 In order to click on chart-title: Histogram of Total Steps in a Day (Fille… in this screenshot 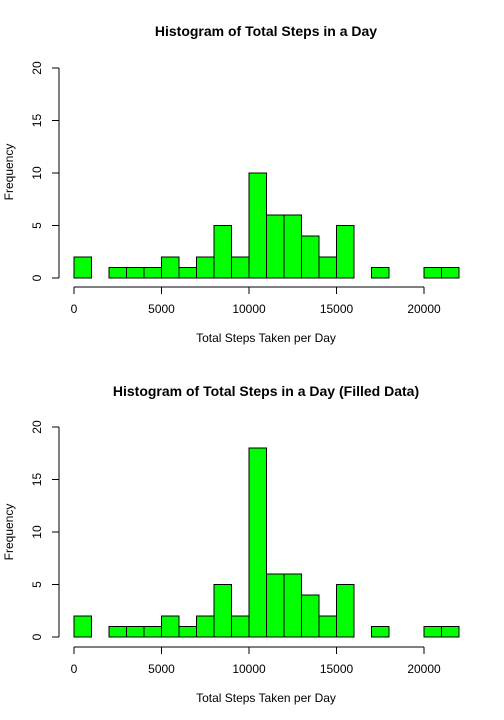, I will do `click(266, 391)`.